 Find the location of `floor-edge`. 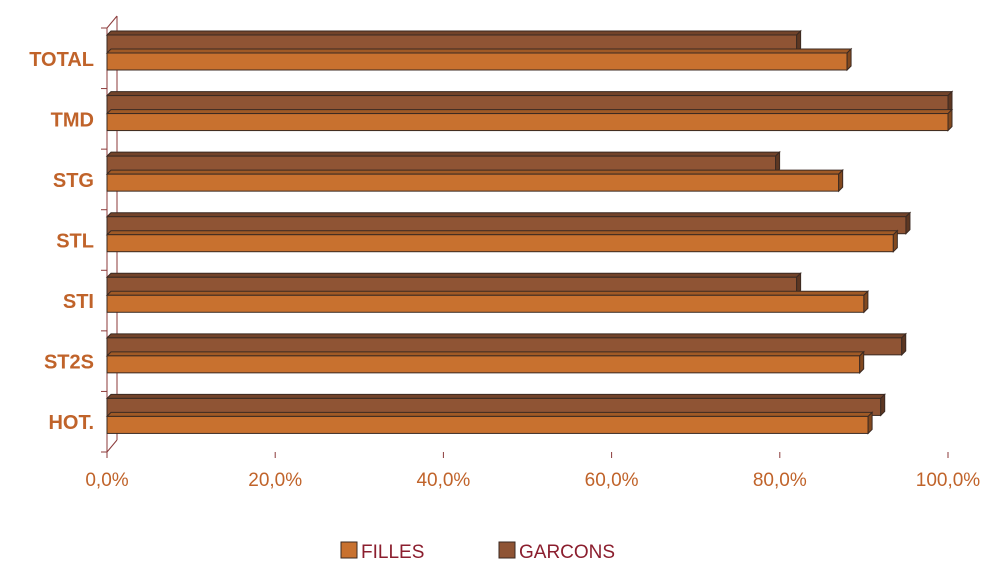

floor-edge is located at coordinates (112, 446).